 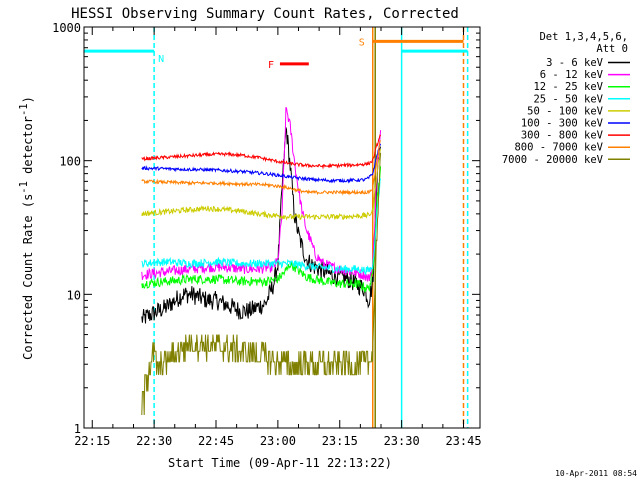 I want to click on x-tick-label: 22:30, so click(x=154, y=441).